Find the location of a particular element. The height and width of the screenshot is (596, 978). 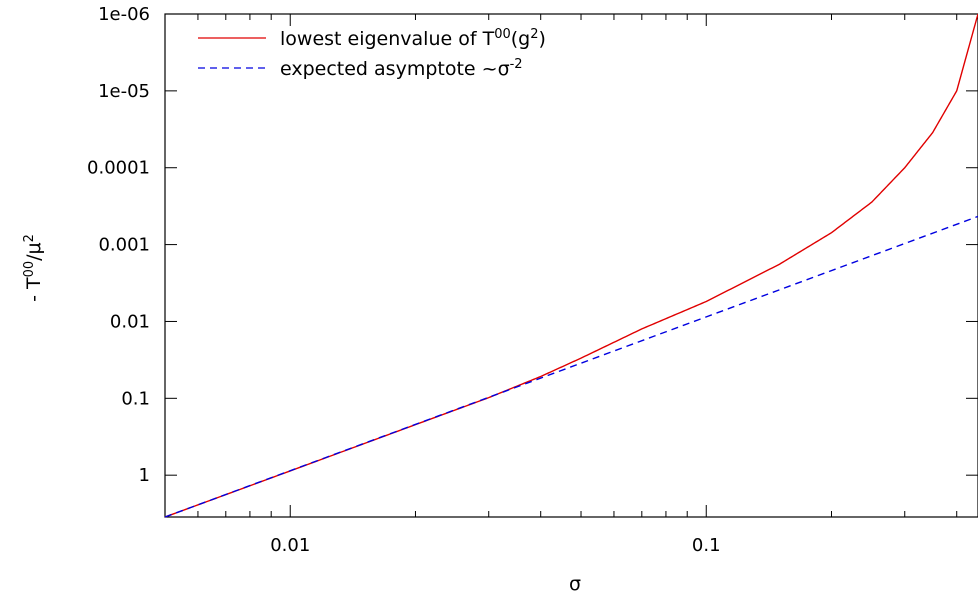

x-tick-label: 0.01 is located at coordinates (290, 545).